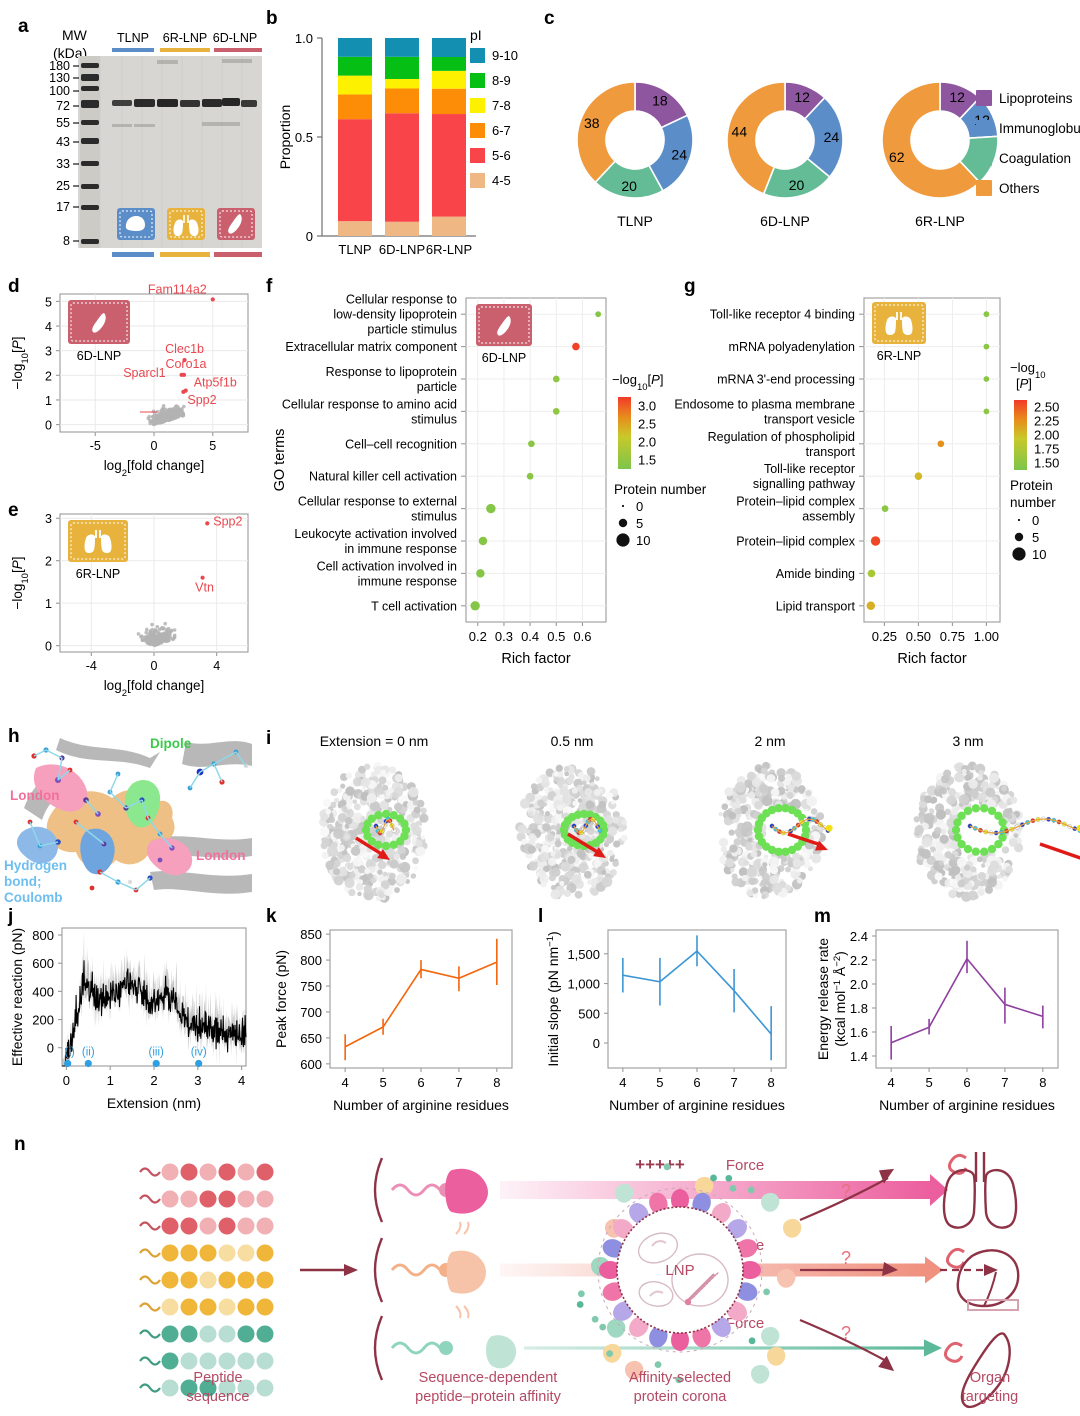 The height and width of the screenshot is (1416, 1080). What do you see at coordinates (311, 1012) in the screenshot?
I see `k-ytick: 700` at bounding box center [311, 1012].